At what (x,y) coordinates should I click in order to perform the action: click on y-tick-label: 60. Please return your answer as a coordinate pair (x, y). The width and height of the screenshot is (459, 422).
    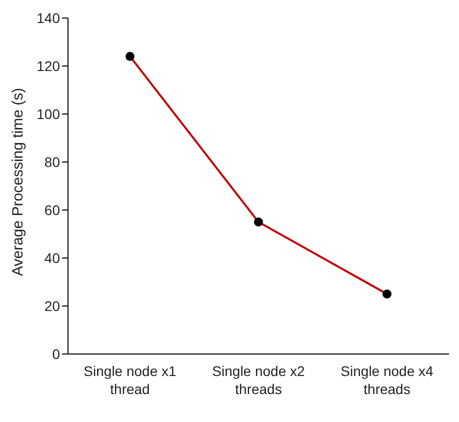
    Looking at the image, I should click on (52, 210).